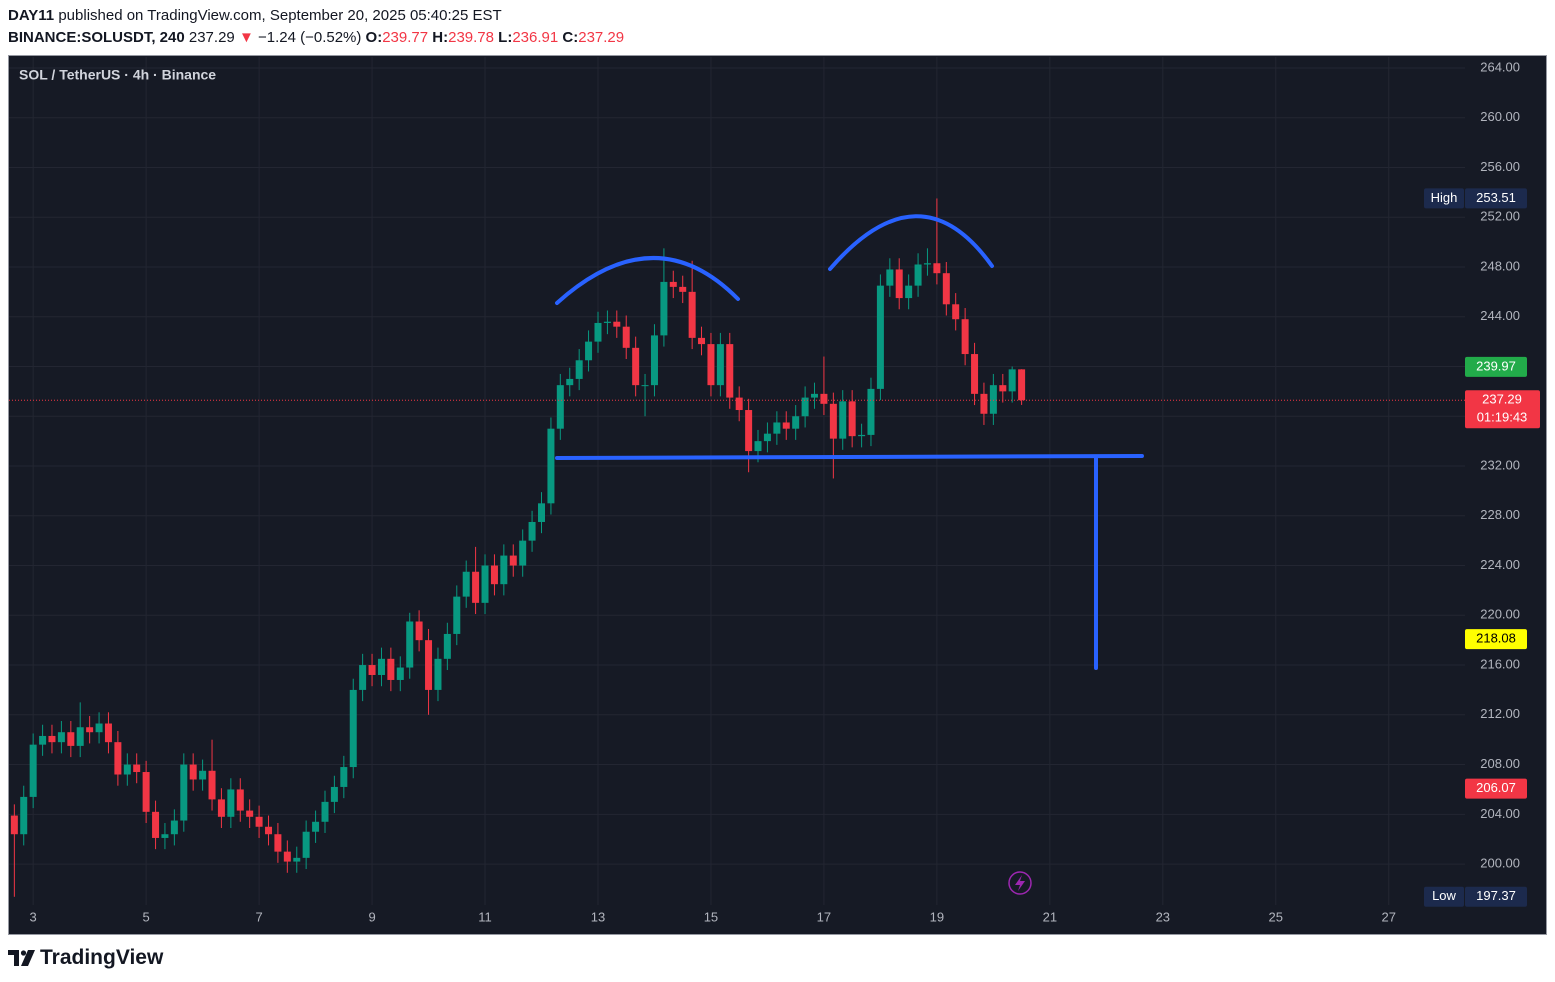  Describe the element at coordinates (21, 958) in the screenshot. I see `brand-logo` at that location.